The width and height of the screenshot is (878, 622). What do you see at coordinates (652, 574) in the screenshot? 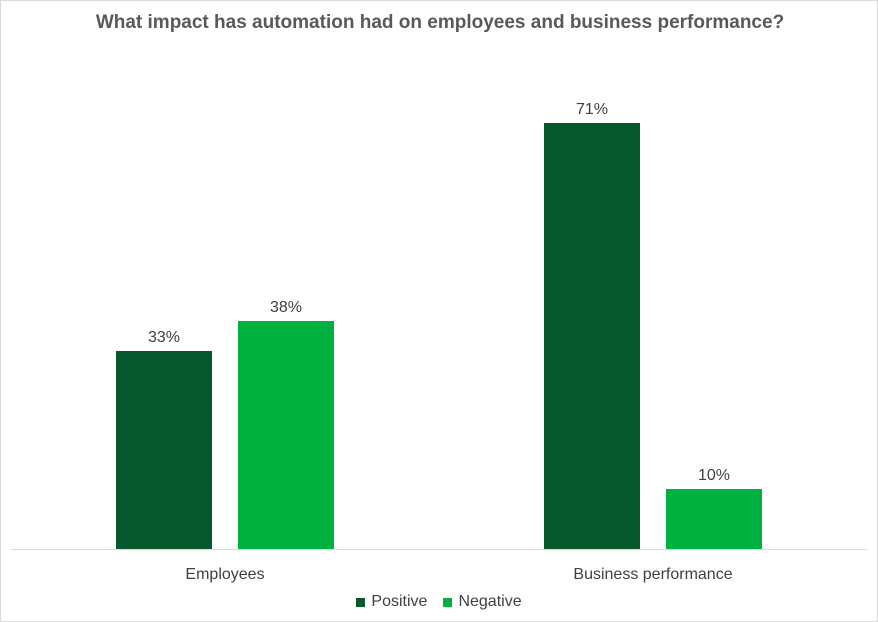
I see `x-tick-label-business-performance: Business performance` at bounding box center [652, 574].